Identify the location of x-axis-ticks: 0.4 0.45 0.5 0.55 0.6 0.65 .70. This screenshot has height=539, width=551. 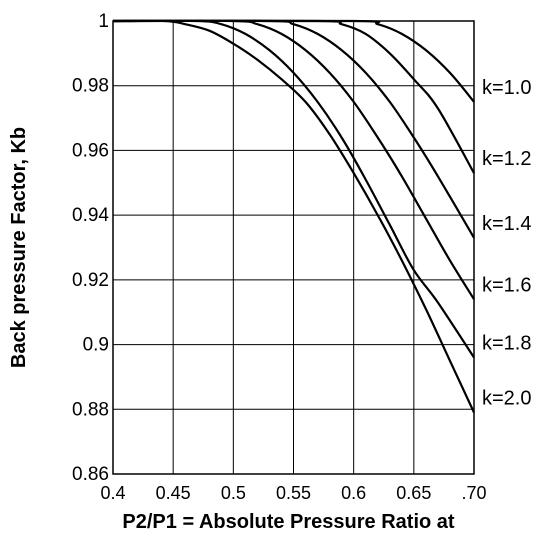
(293, 493).